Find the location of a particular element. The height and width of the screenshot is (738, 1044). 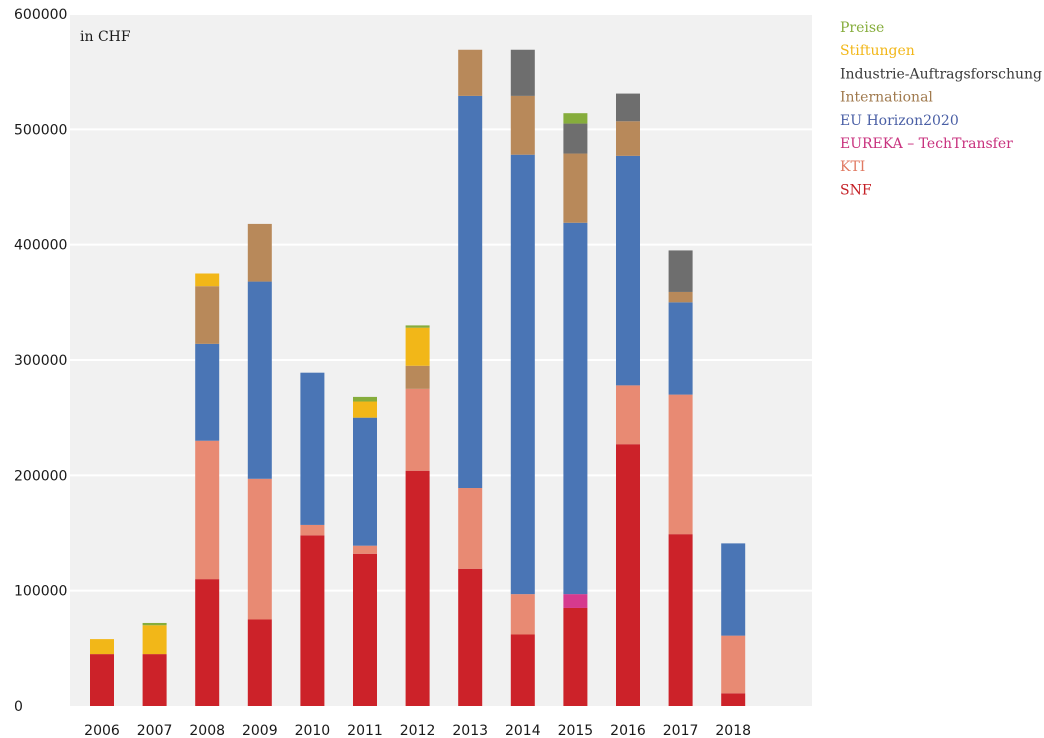

x-tick-label: 2012 is located at coordinates (418, 730).